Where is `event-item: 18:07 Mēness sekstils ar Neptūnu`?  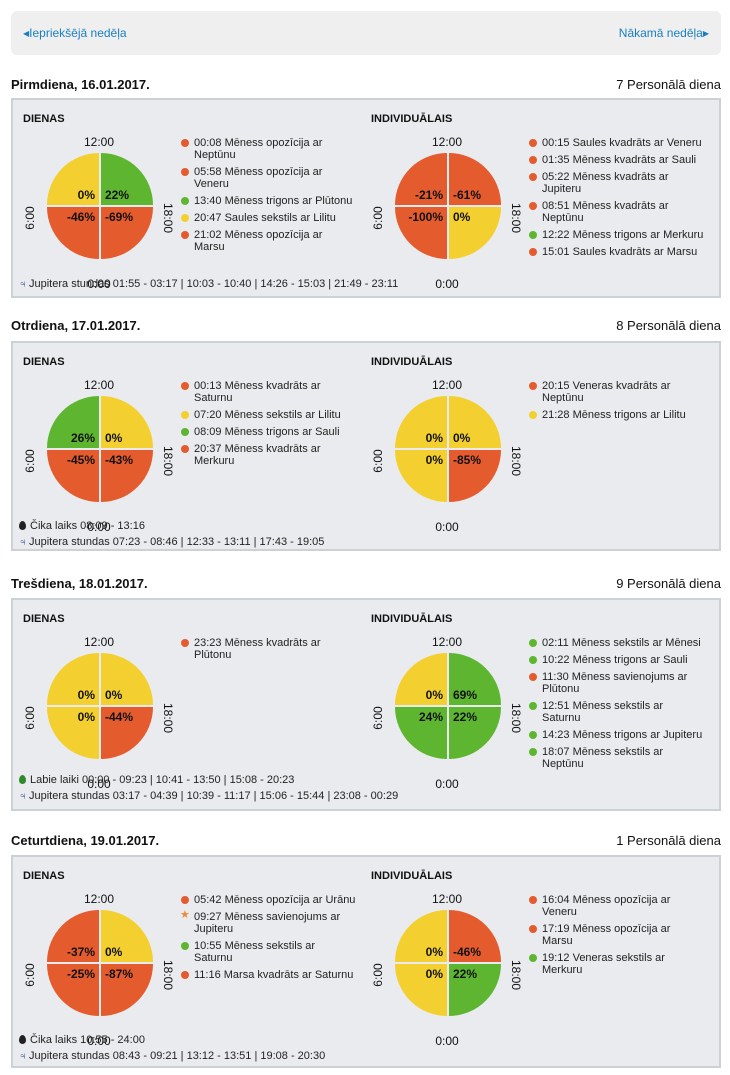 event-item: 18:07 Mēness sekstils ar Neptūnu is located at coordinates (616, 758).